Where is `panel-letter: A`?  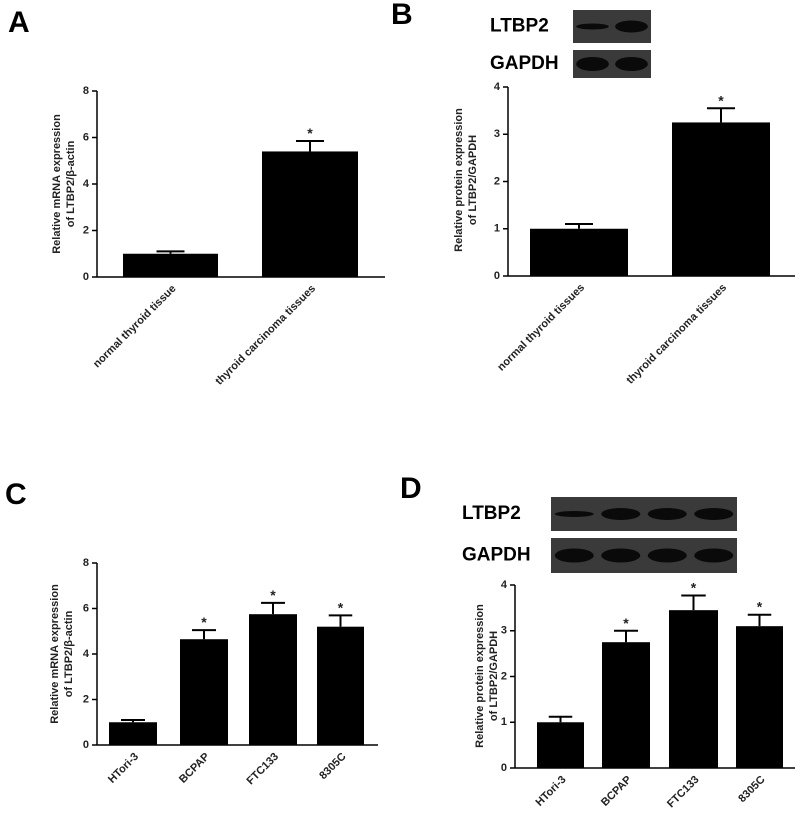
panel-letter: A is located at coordinates (19, 22).